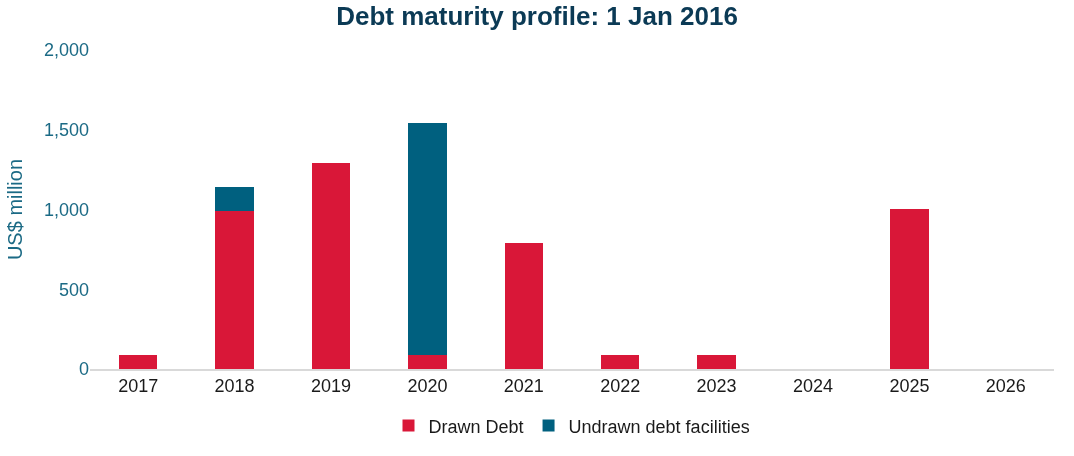  I want to click on x-tick-label: 2019, so click(331, 386).